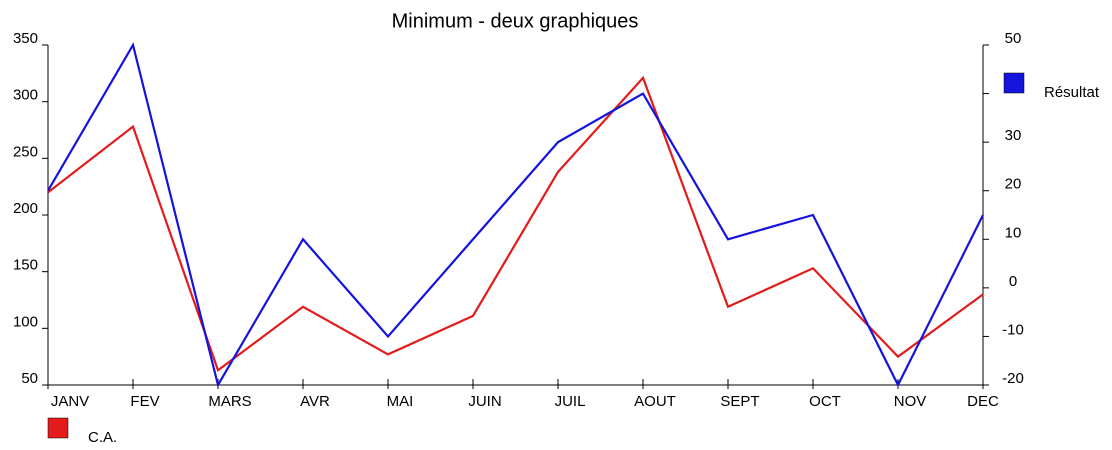 The width and height of the screenshot is (1112, 450). Describe the element at coordinates (825, 401) in the screenshot. I see `x-tick-label: OCT` at that location.